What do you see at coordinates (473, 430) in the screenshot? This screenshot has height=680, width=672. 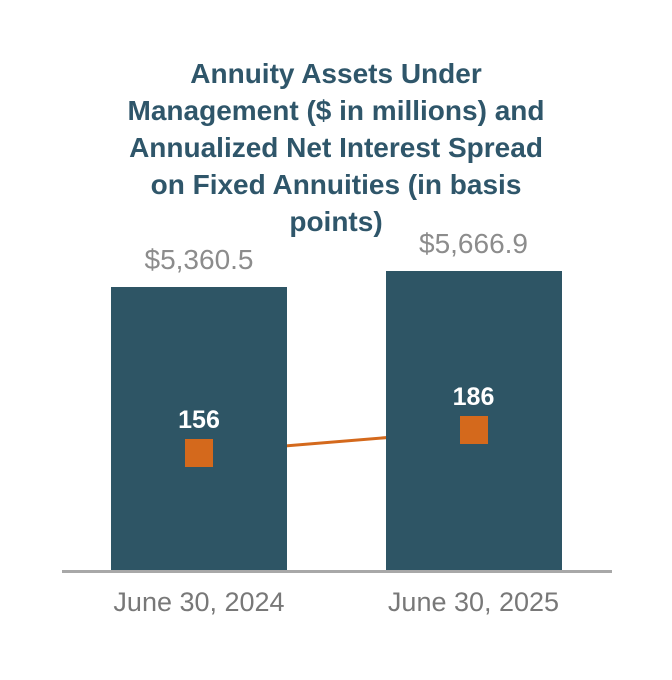 I see `spread-marker-2025` at bounding box center [473, 430].